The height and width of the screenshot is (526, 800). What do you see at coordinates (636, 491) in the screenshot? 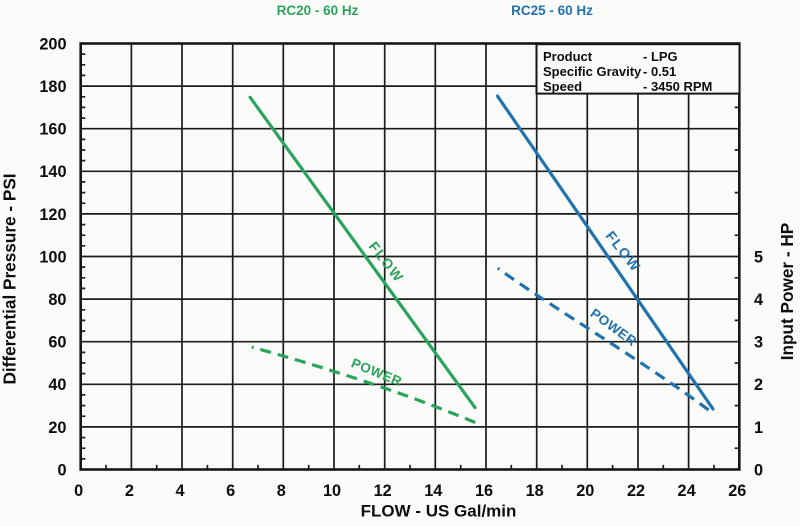
I see `svg-text: 22` at bounding box center [636, 491].